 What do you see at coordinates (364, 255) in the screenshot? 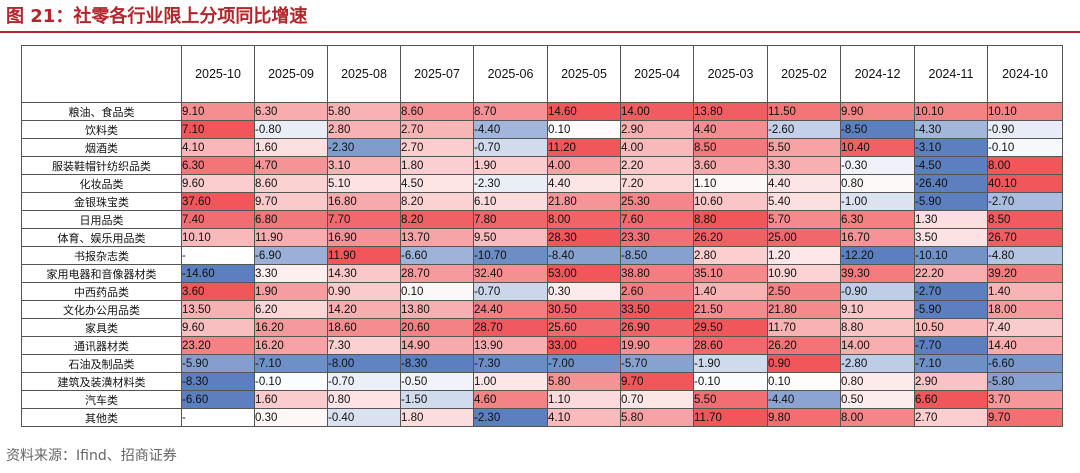
I see `value-cell: 11.90` at bounding box center [364, 255].